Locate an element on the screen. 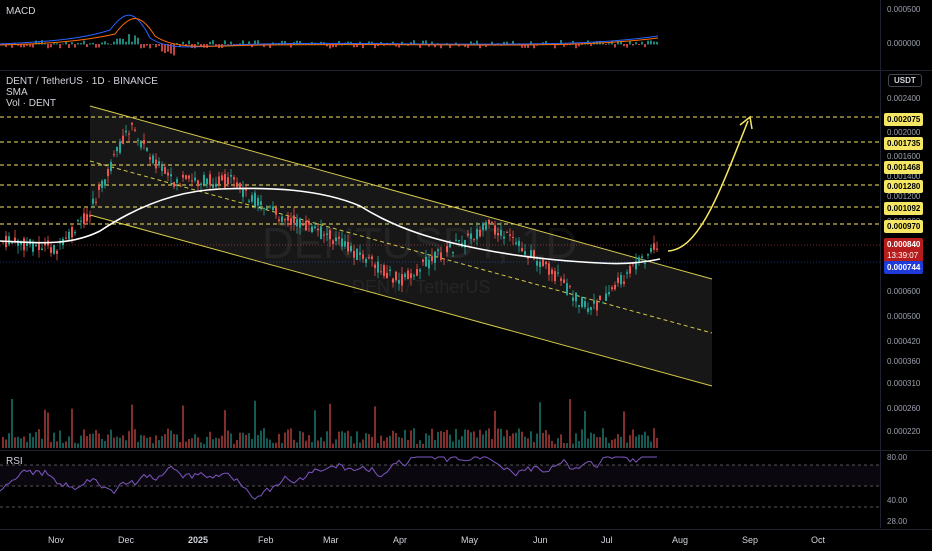 This screenshot has width=932, height=551. rsi-price-axis: 80.00 40.00 28.00 is located at coordinates (906, 489).